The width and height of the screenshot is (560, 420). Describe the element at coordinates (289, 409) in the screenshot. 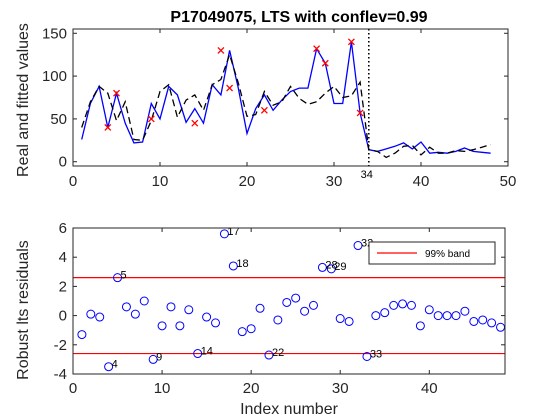

I see `bottom-chart-xlabel: Index number` at that location.